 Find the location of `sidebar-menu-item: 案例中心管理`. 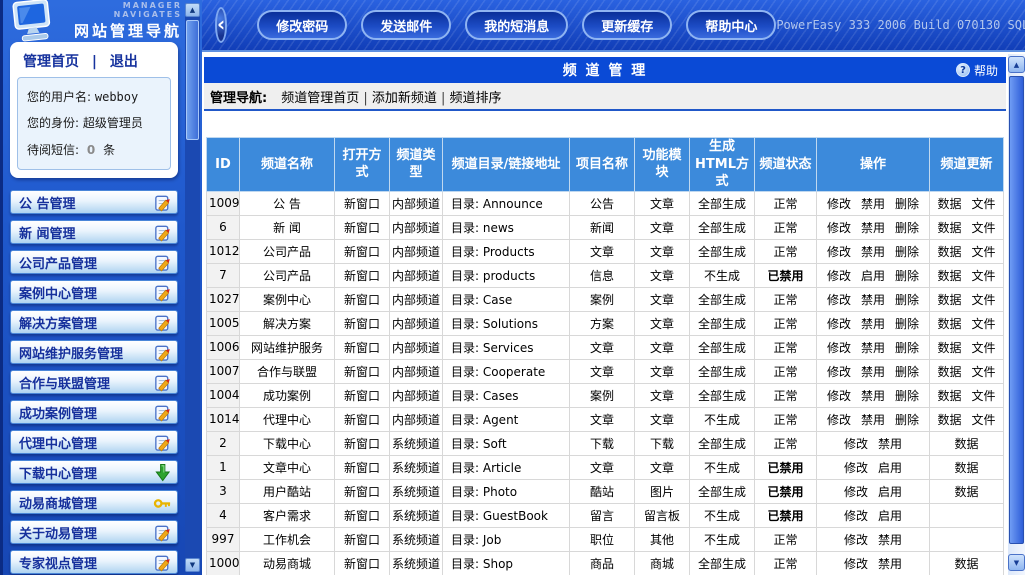

sidebar-menu-item: 案例中心管理 is located at coordinates (94, 292).